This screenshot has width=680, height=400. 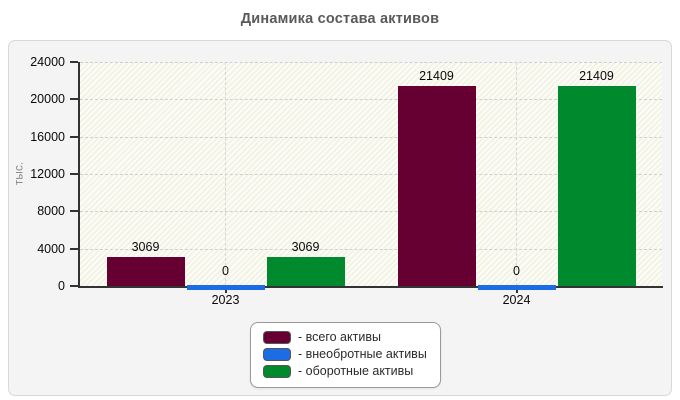 What do you see at coordinates (339, 337) in the screenshot?
I see `legend-label: - всего активы` at bounding box center [339, 337].